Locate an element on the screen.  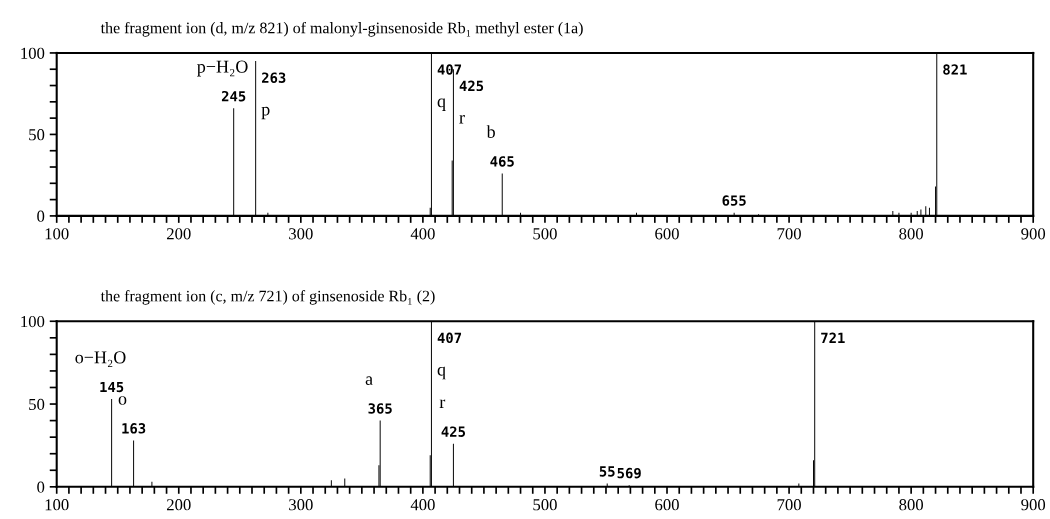
chart-title: the fragment ion (c, m/z 721) of ginsenoside Rb₁ (2) is located at coordinates (267, 297).